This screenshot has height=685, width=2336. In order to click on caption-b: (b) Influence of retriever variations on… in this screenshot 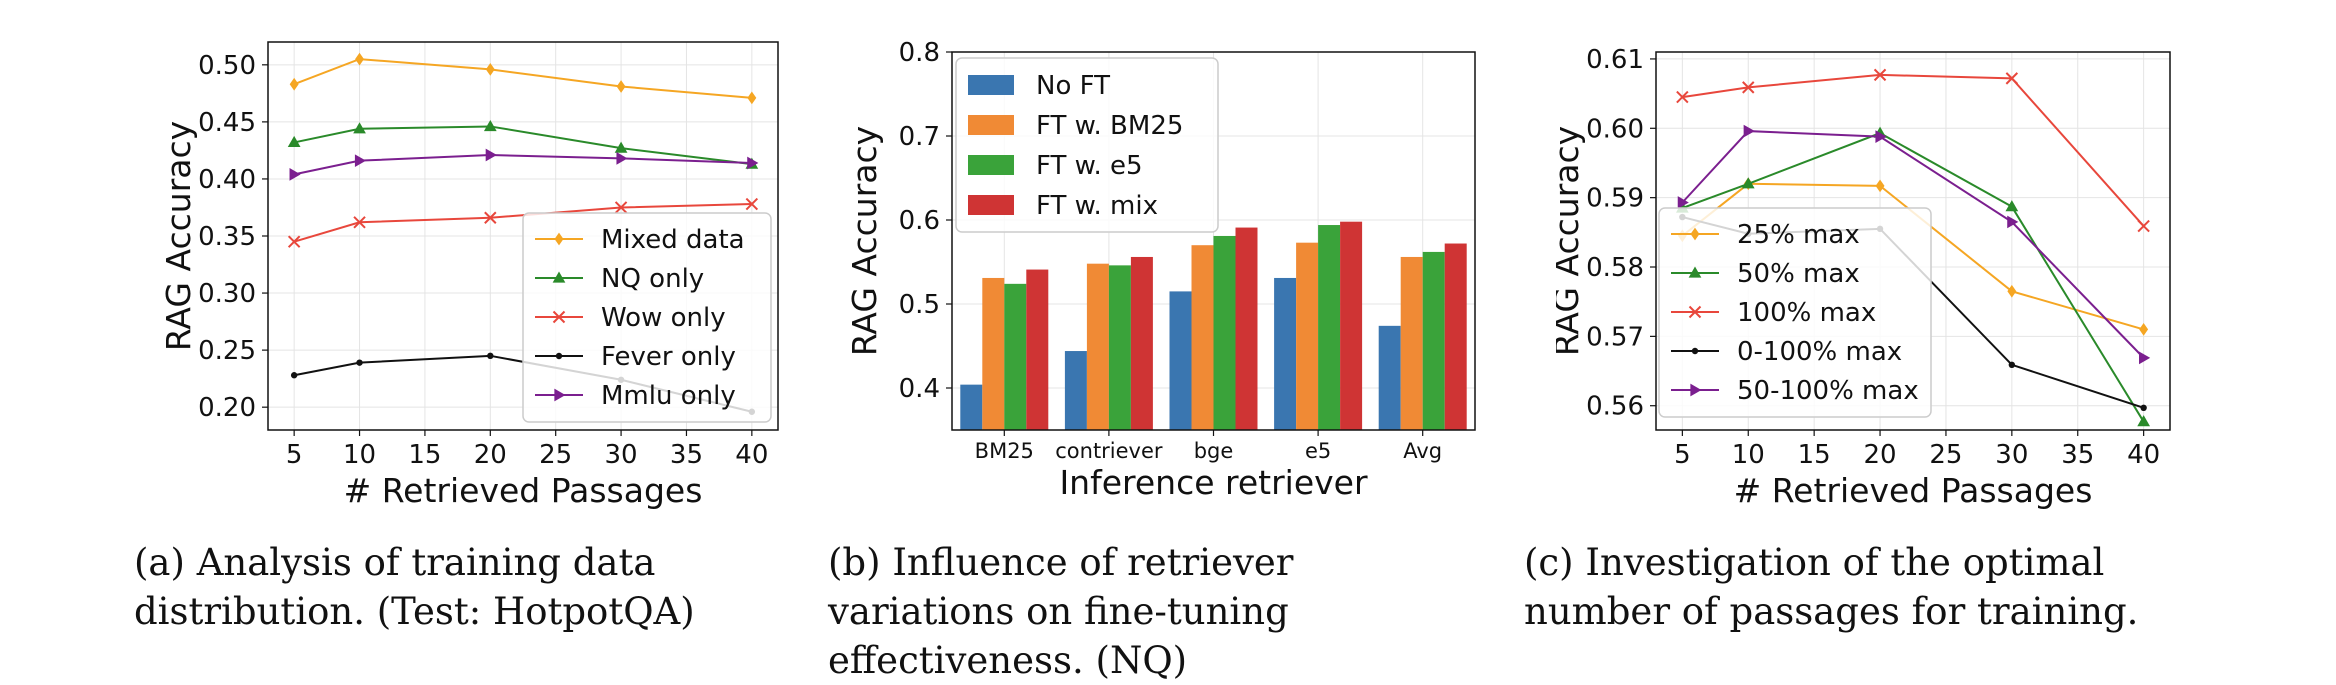, I will do `click(1061, 611)`.